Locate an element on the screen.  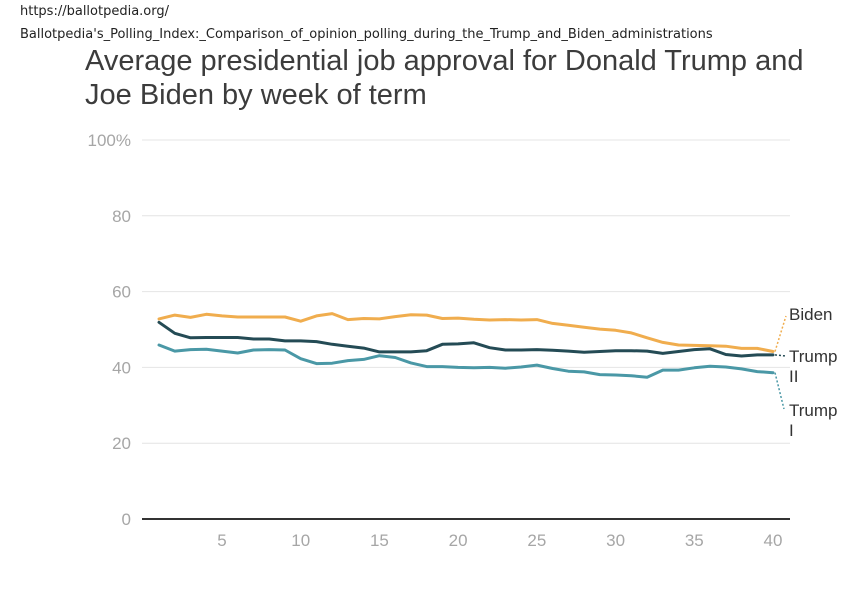
x-tick-label: 35 is located at coordinates (694, 540).